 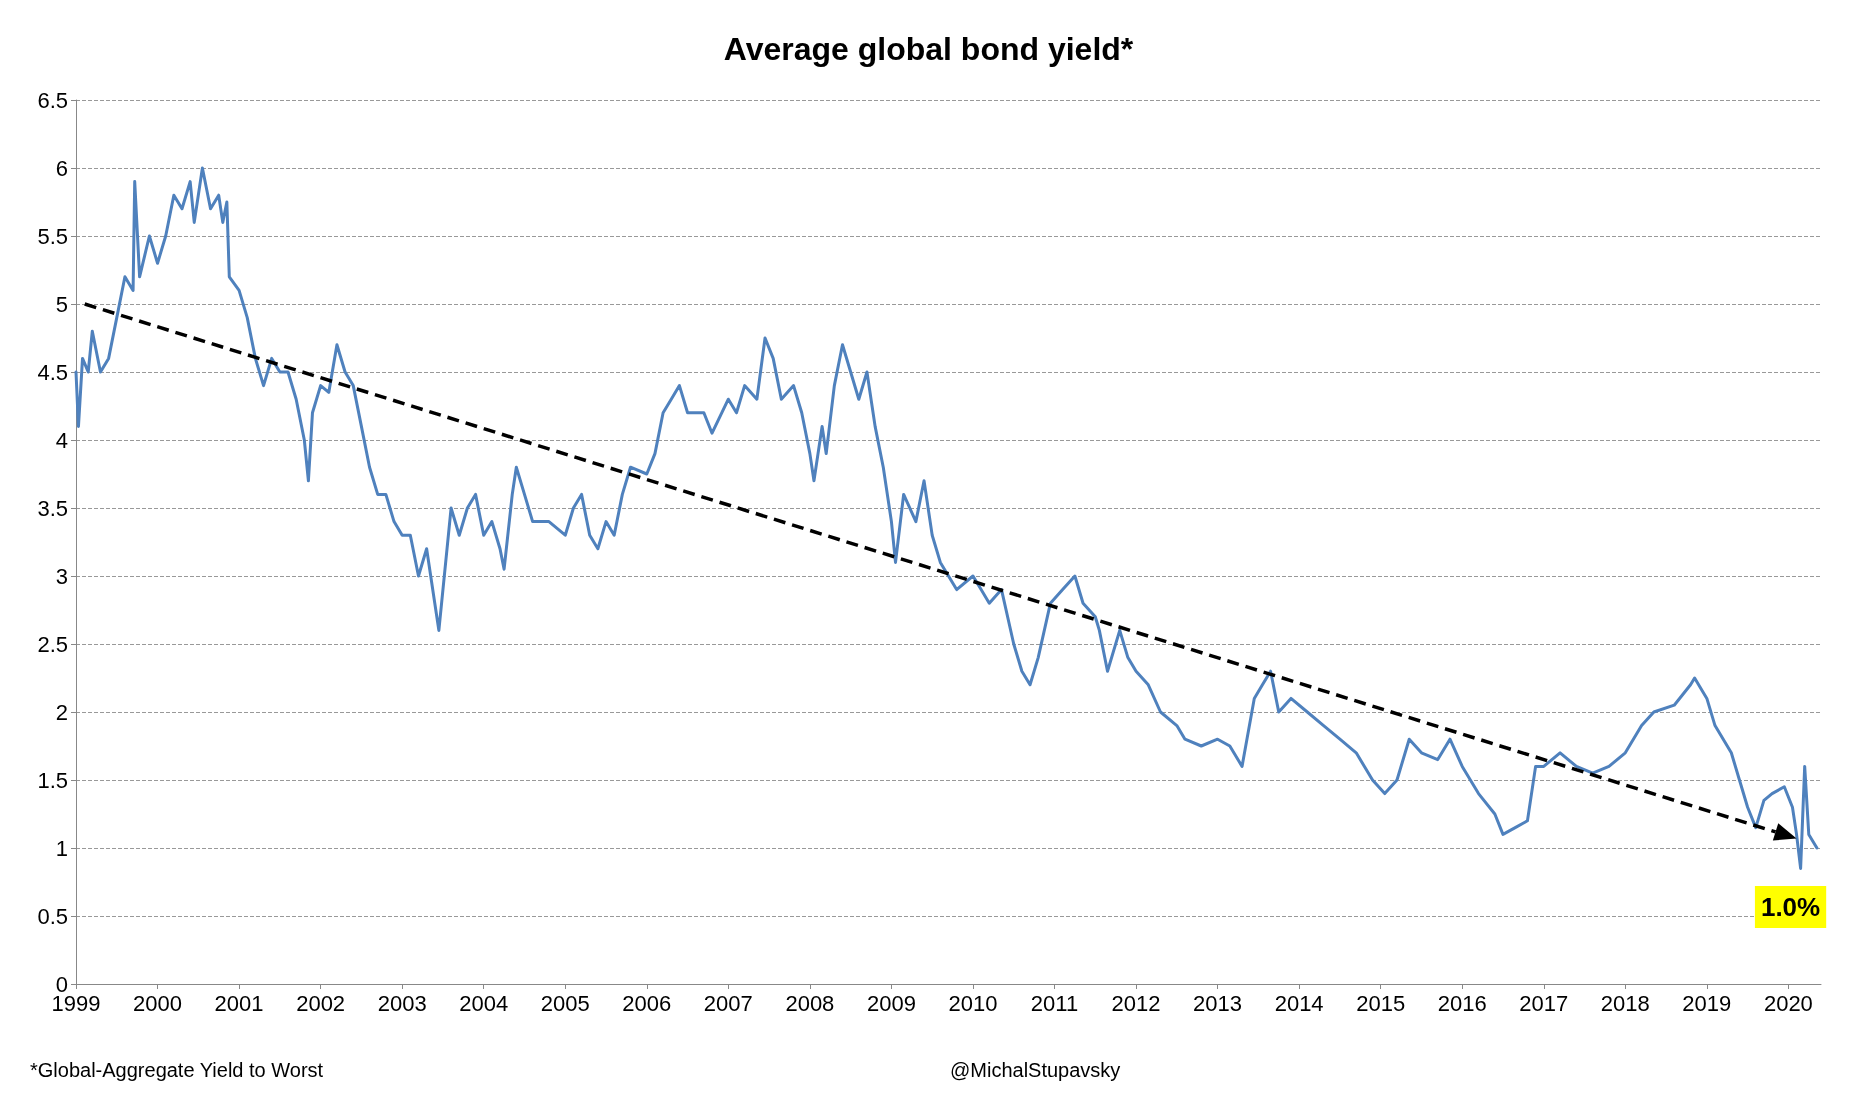 I want to click on y-tick-label: 3, so click(x=61, y=576).